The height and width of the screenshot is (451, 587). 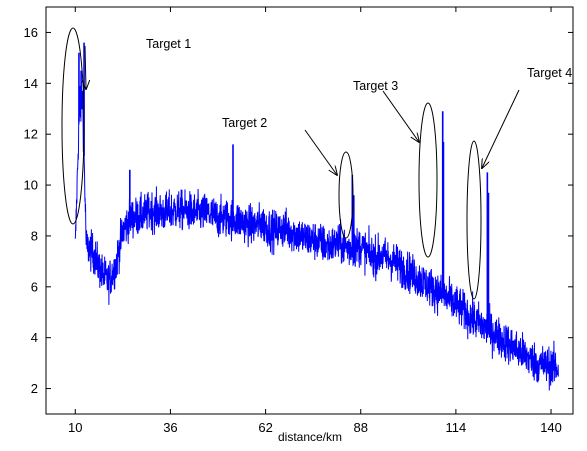 What do you see at coordinates (288, 177) in the screenshot?
I see `target-annotation: Target 2` at bounding box center [288, 177].